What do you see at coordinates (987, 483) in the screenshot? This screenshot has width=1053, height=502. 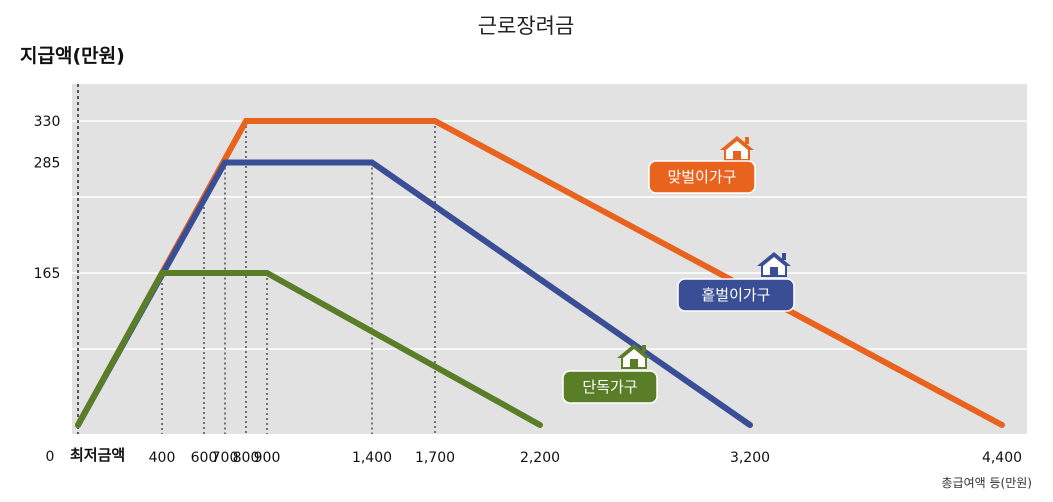 I see `x-axis-label: 총급여액 등(만원)` at bounding box center [987, 483].